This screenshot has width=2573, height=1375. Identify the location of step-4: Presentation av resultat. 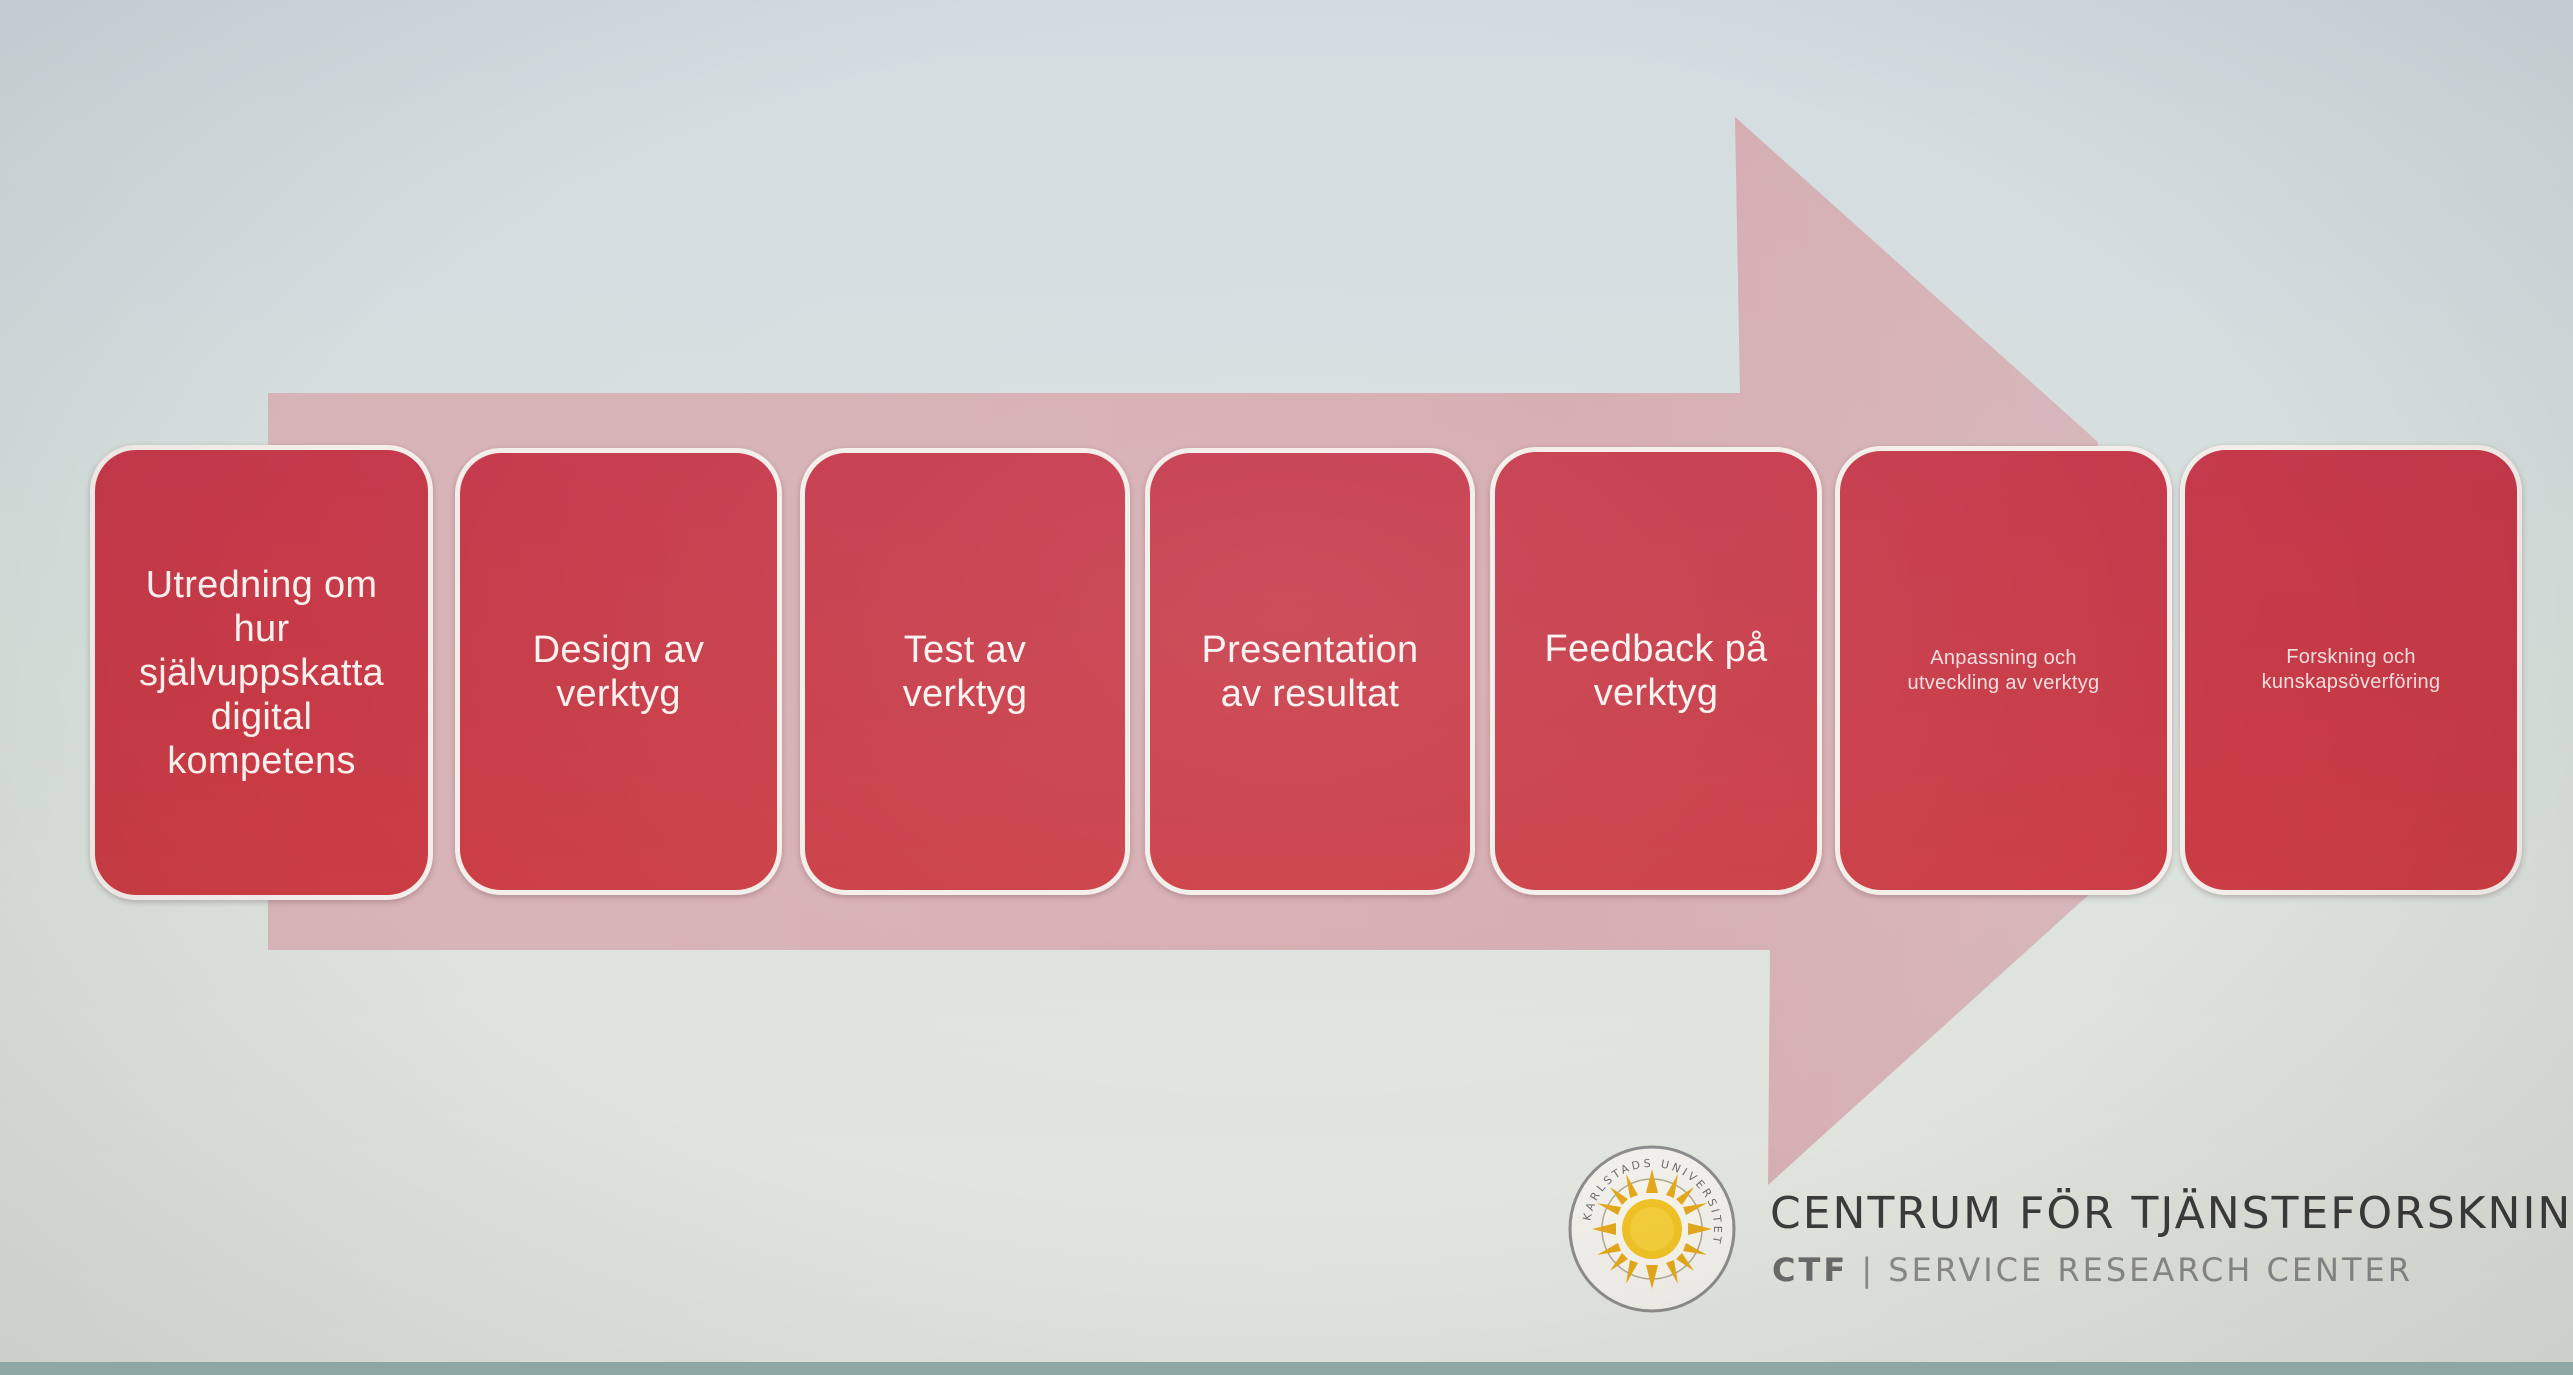
(1310, 671).